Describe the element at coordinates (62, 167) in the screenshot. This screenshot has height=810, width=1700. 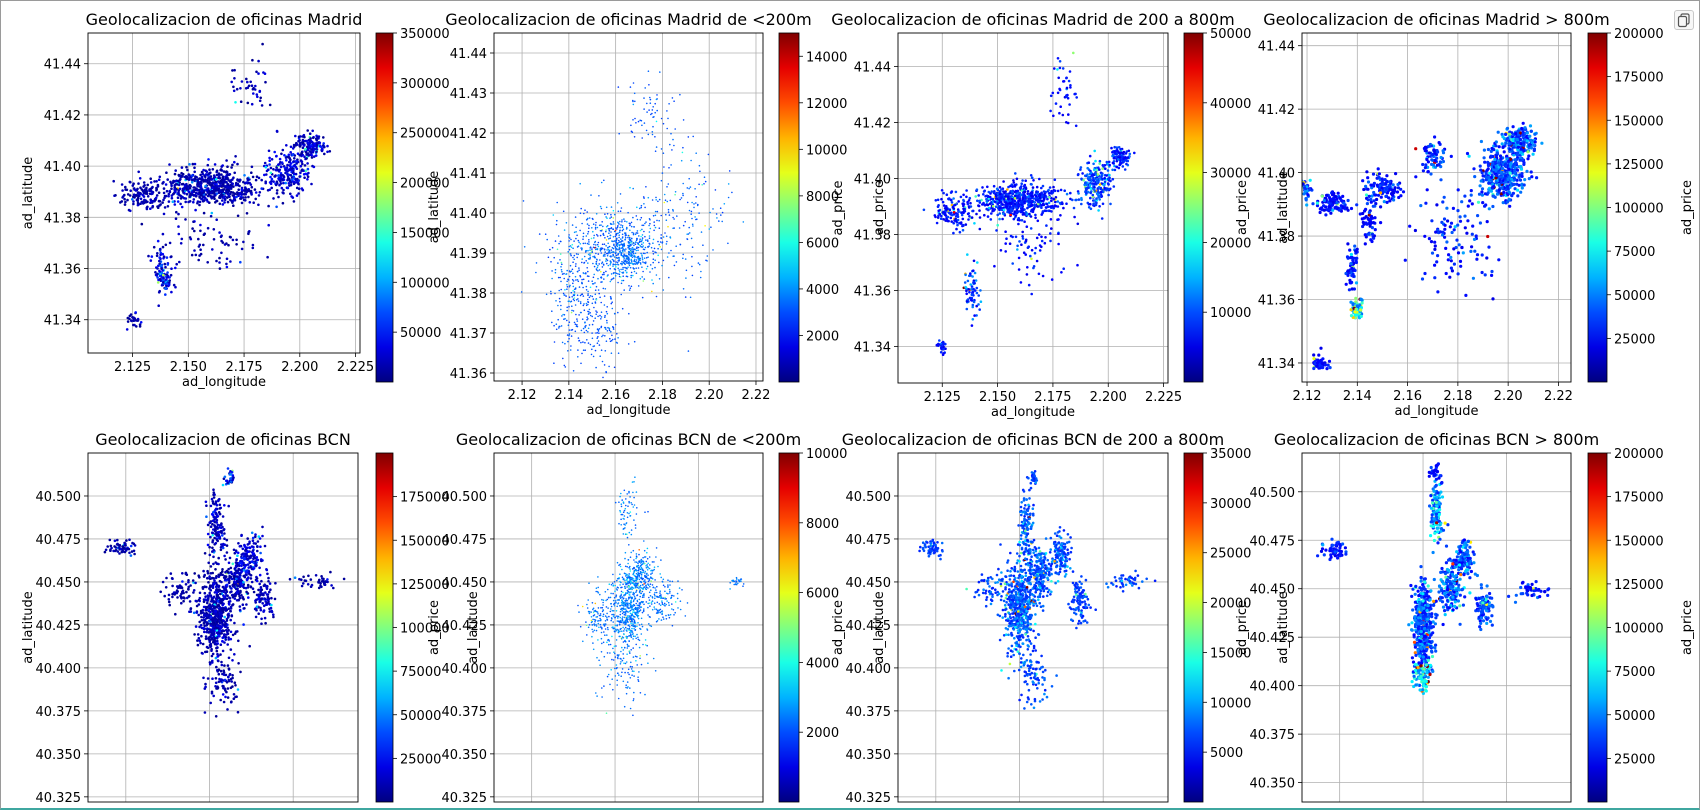
I see `y-tick-label: 41.40` at that location.